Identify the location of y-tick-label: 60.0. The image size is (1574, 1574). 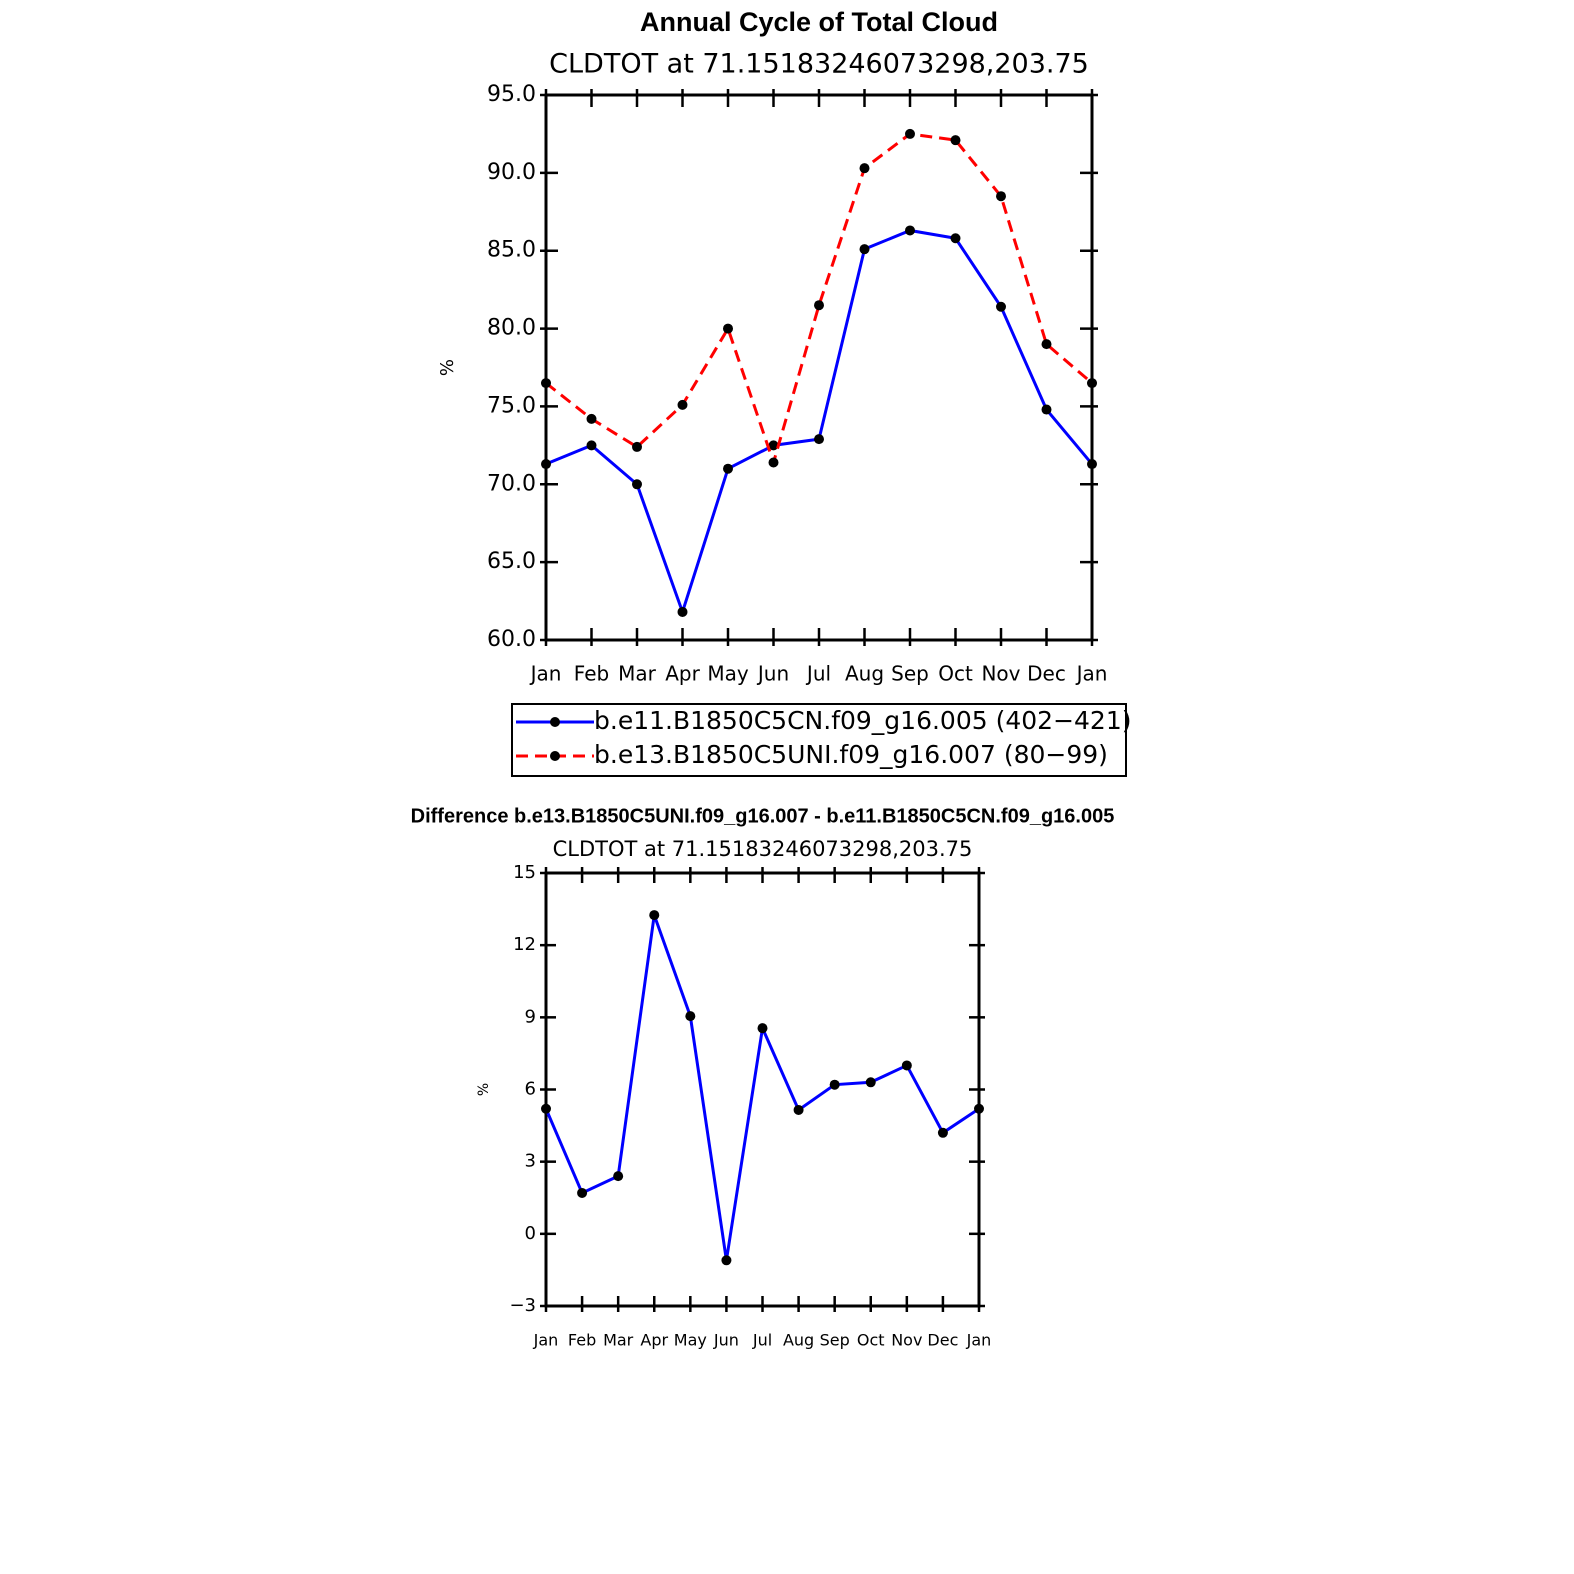
(511, 639).